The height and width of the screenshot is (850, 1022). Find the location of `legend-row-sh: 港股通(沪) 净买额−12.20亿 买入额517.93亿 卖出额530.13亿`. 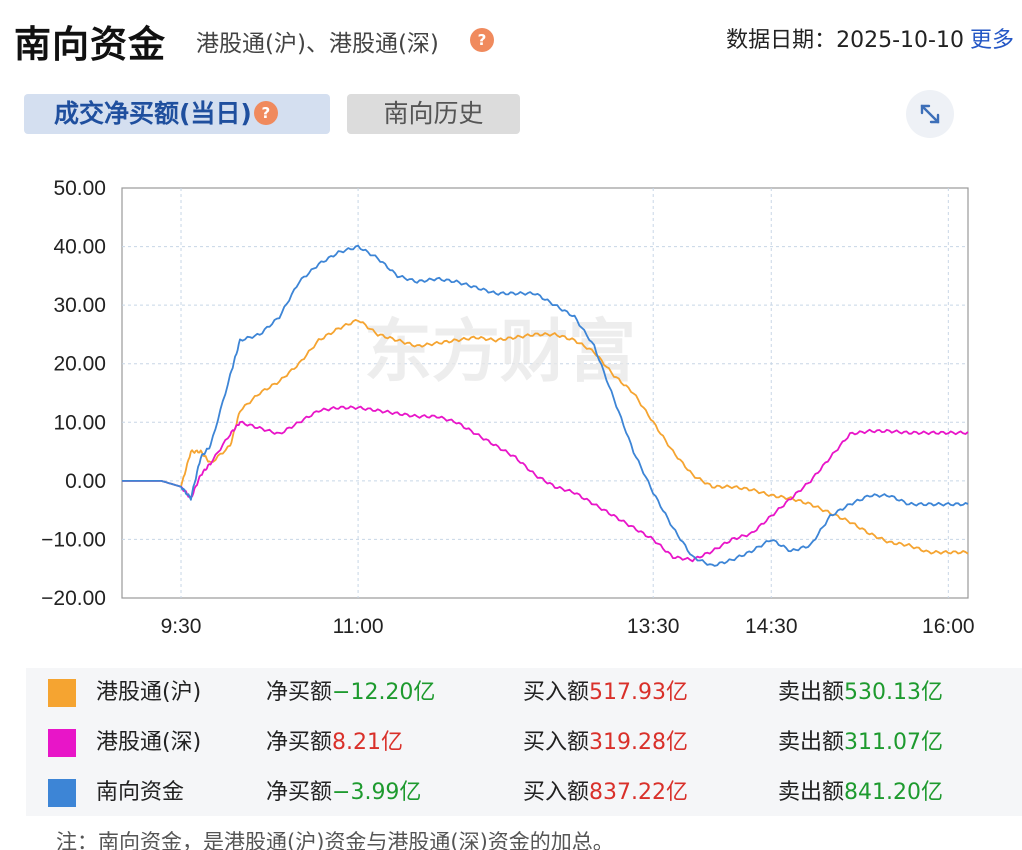

legend-row-sh: 港股通(沪) 净买额−12.20亿 买入额517.93亿 卖出额530.13亿 is located at coordinates (524, 693).